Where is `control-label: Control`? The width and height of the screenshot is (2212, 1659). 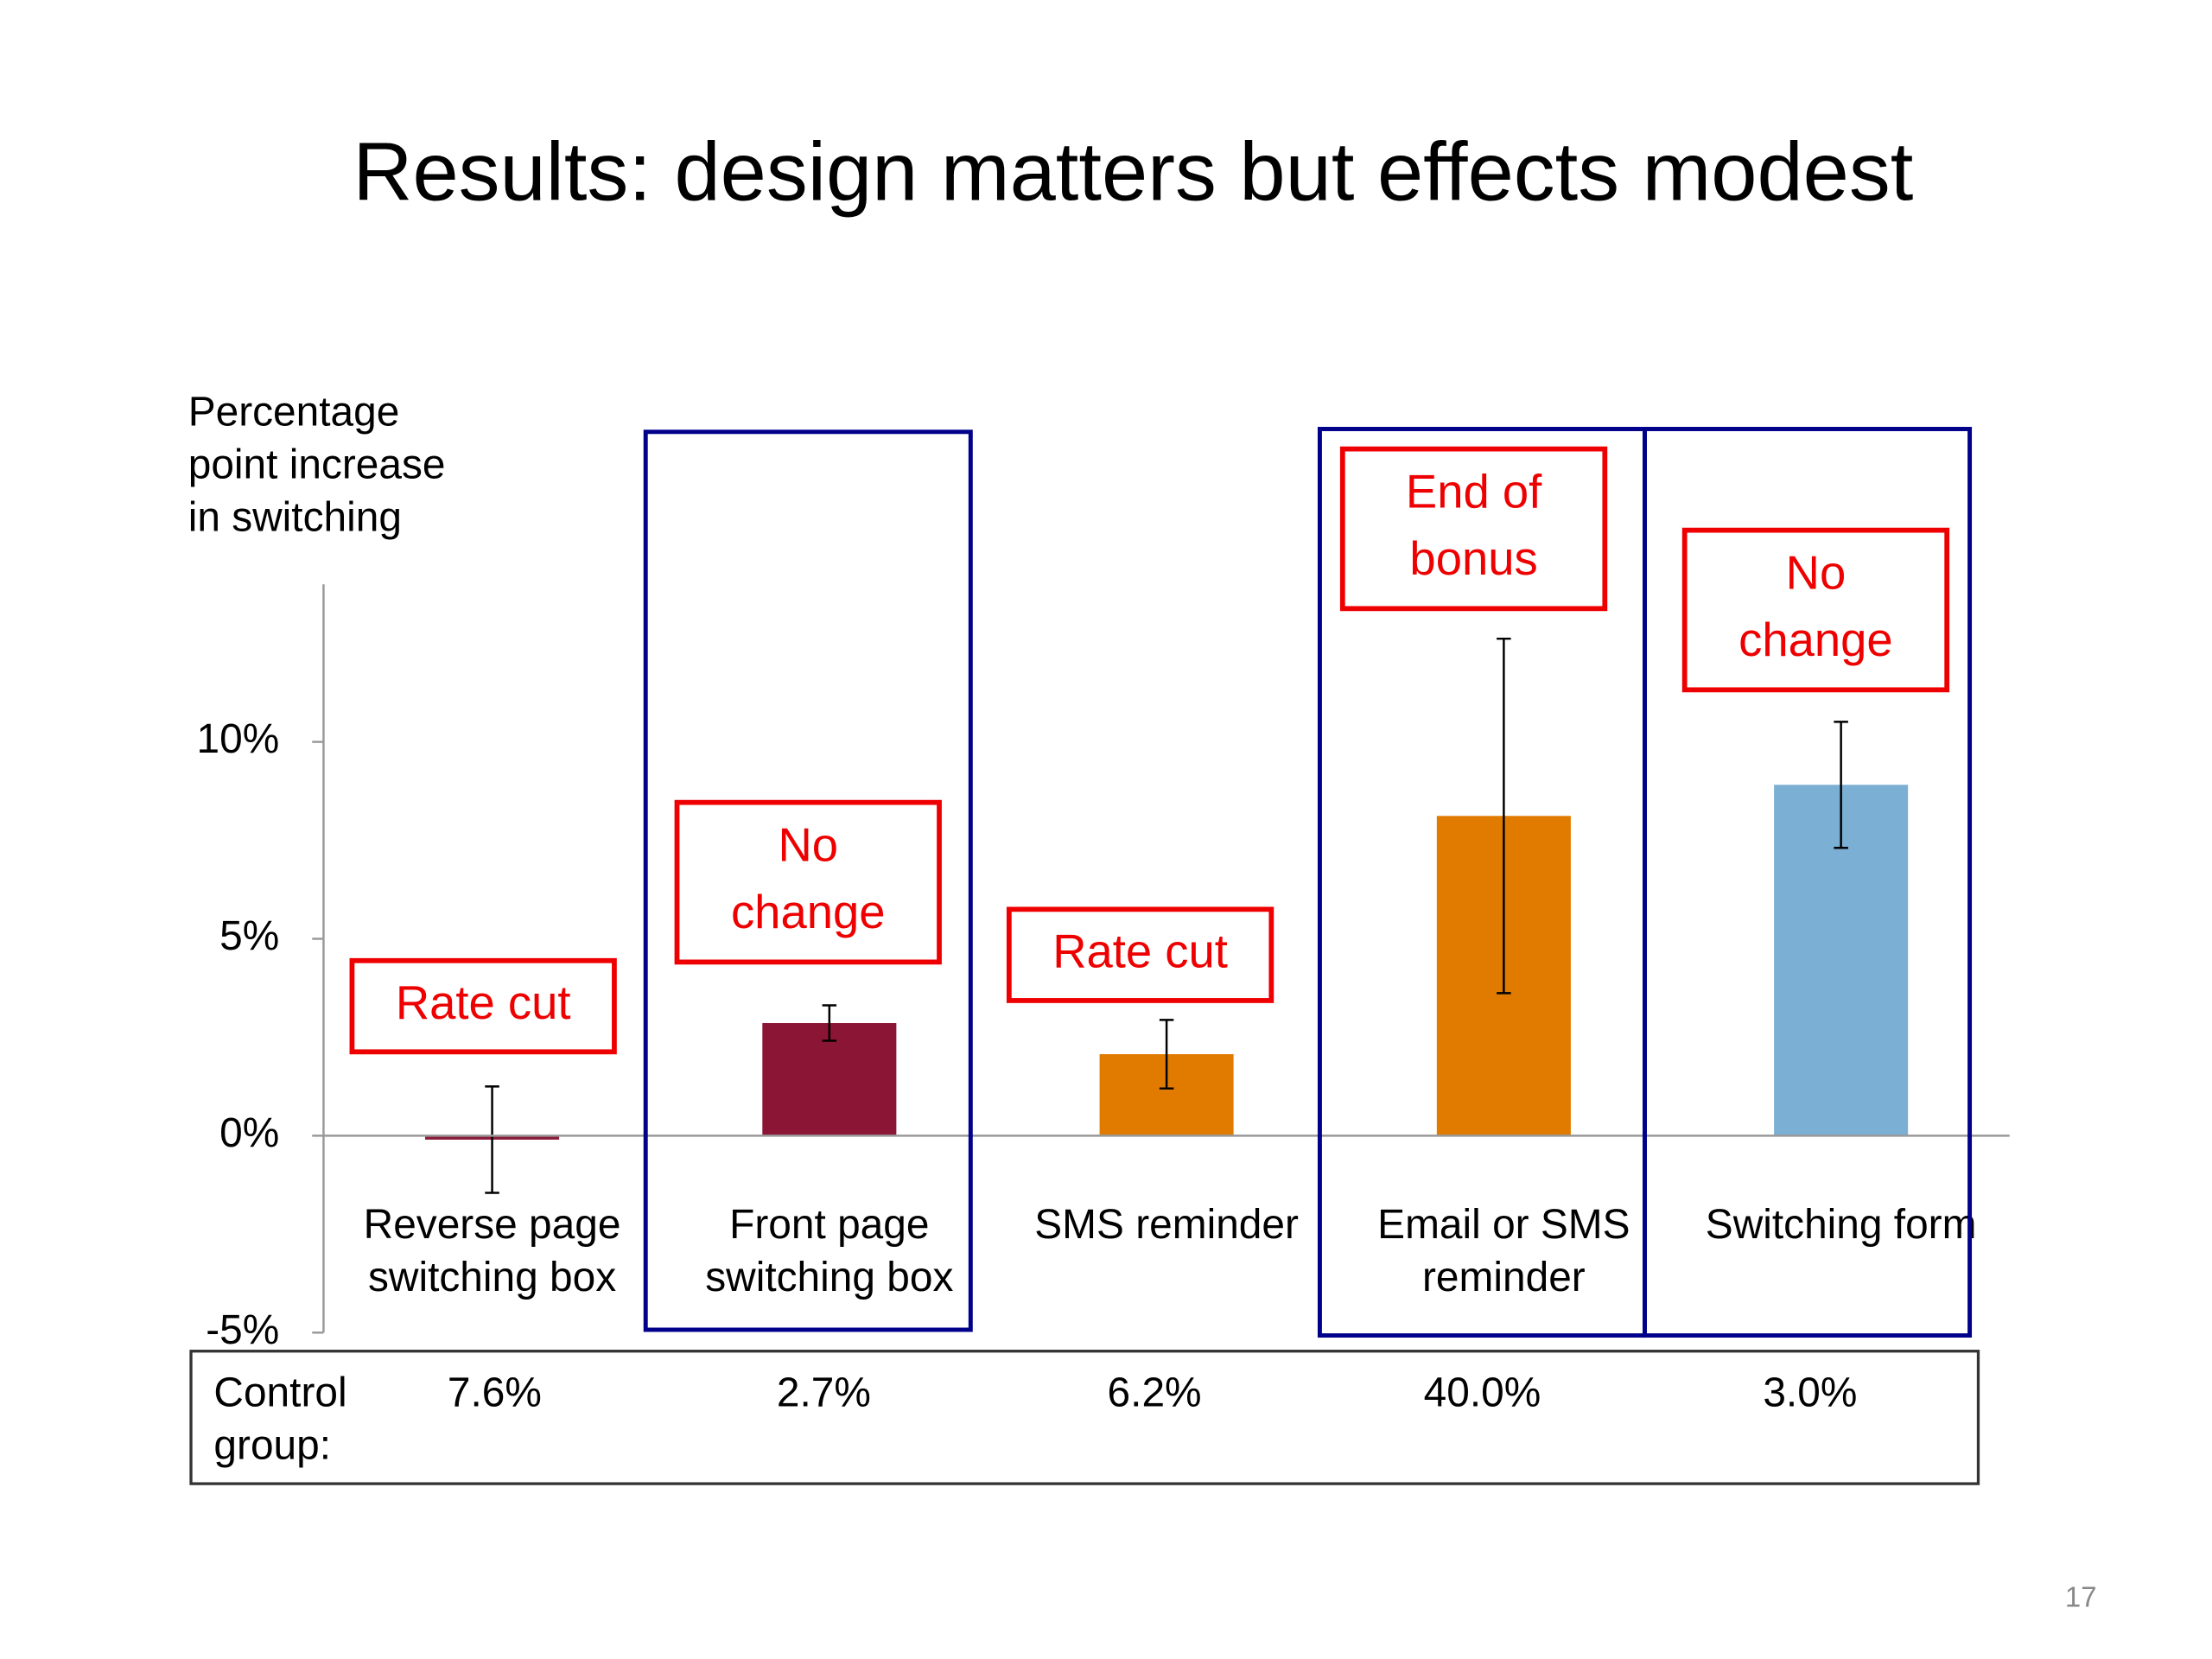
control-label: Control is located at coordinates (279, 1392).